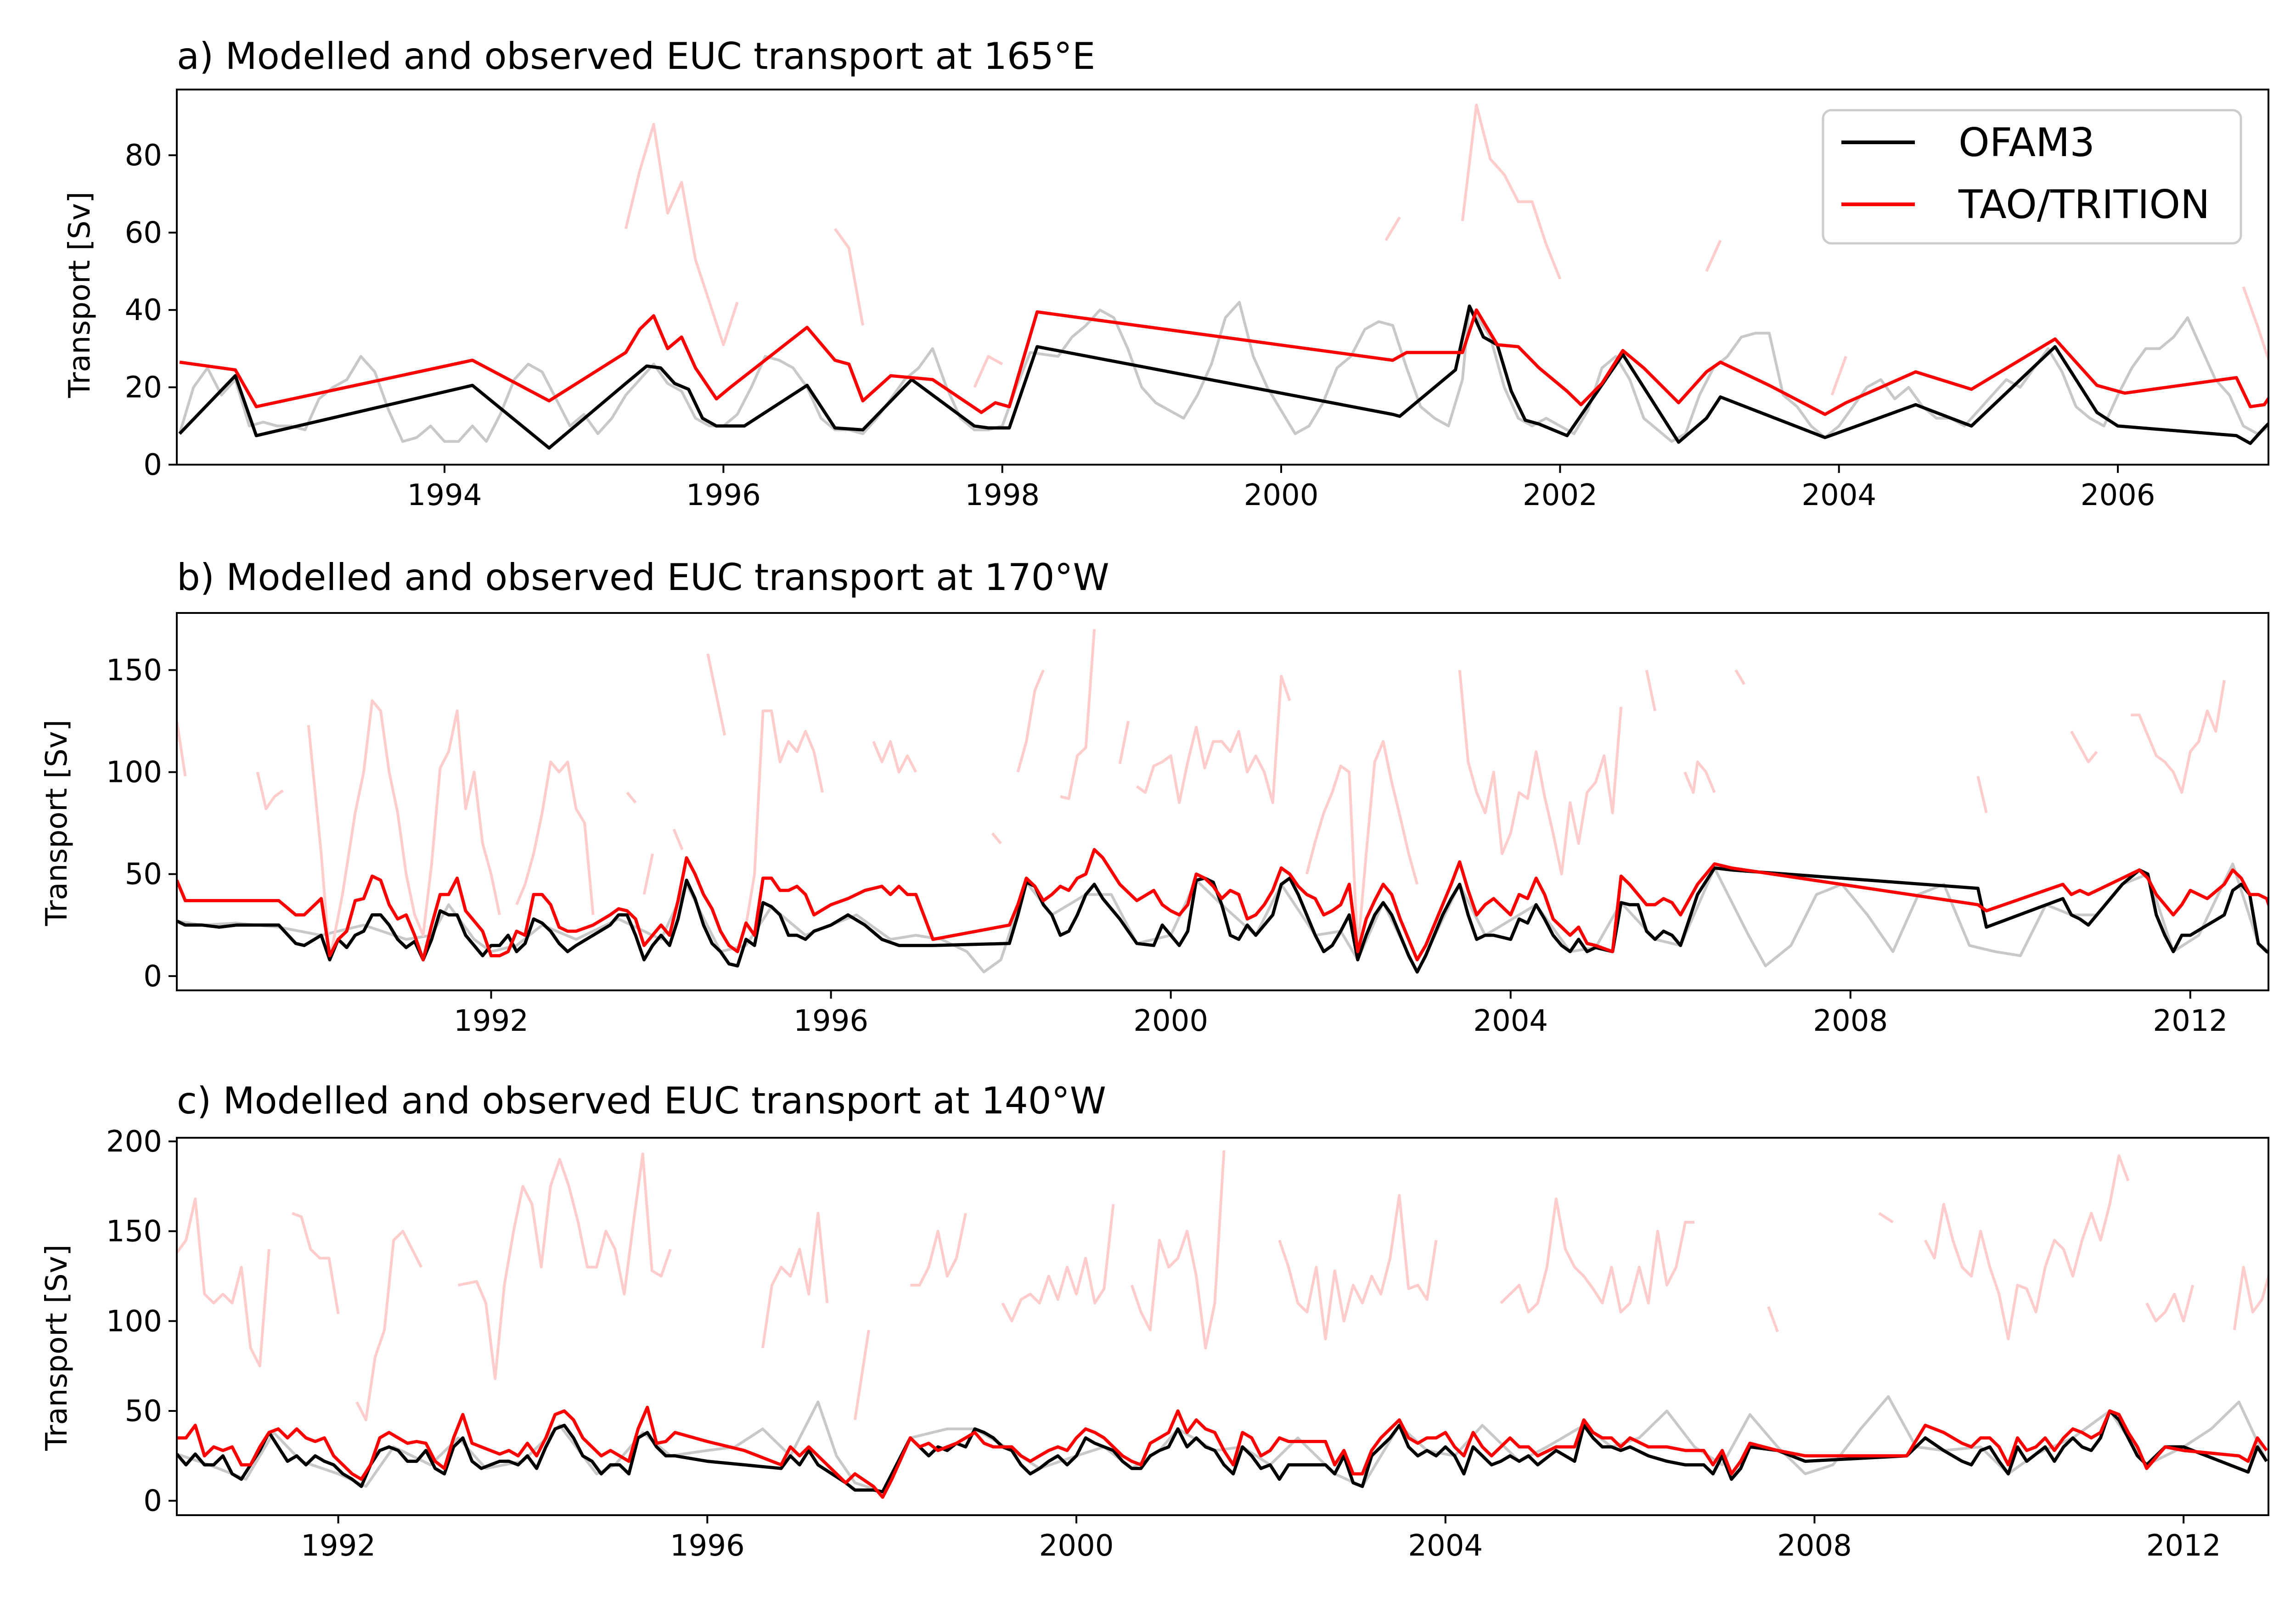 Image resolution: width=2296 pixels, height=1607 pixels. I want to click on x-tick-label: 2006, so click(2118, 495).